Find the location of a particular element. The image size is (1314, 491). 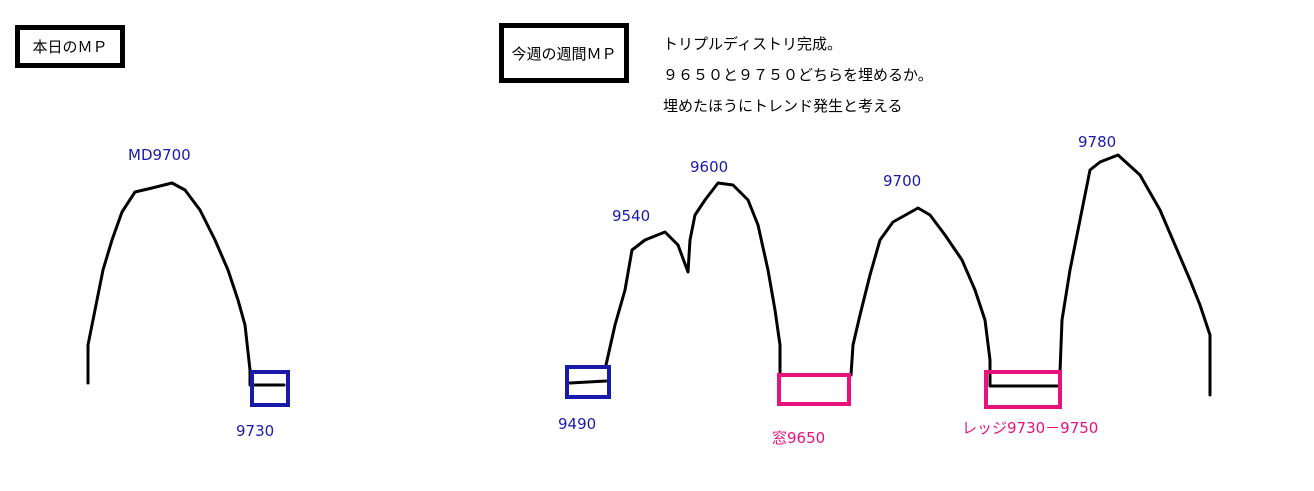

week-mp-title-text: 今週の週間ＭＰ is located at coordinates (564, 53).